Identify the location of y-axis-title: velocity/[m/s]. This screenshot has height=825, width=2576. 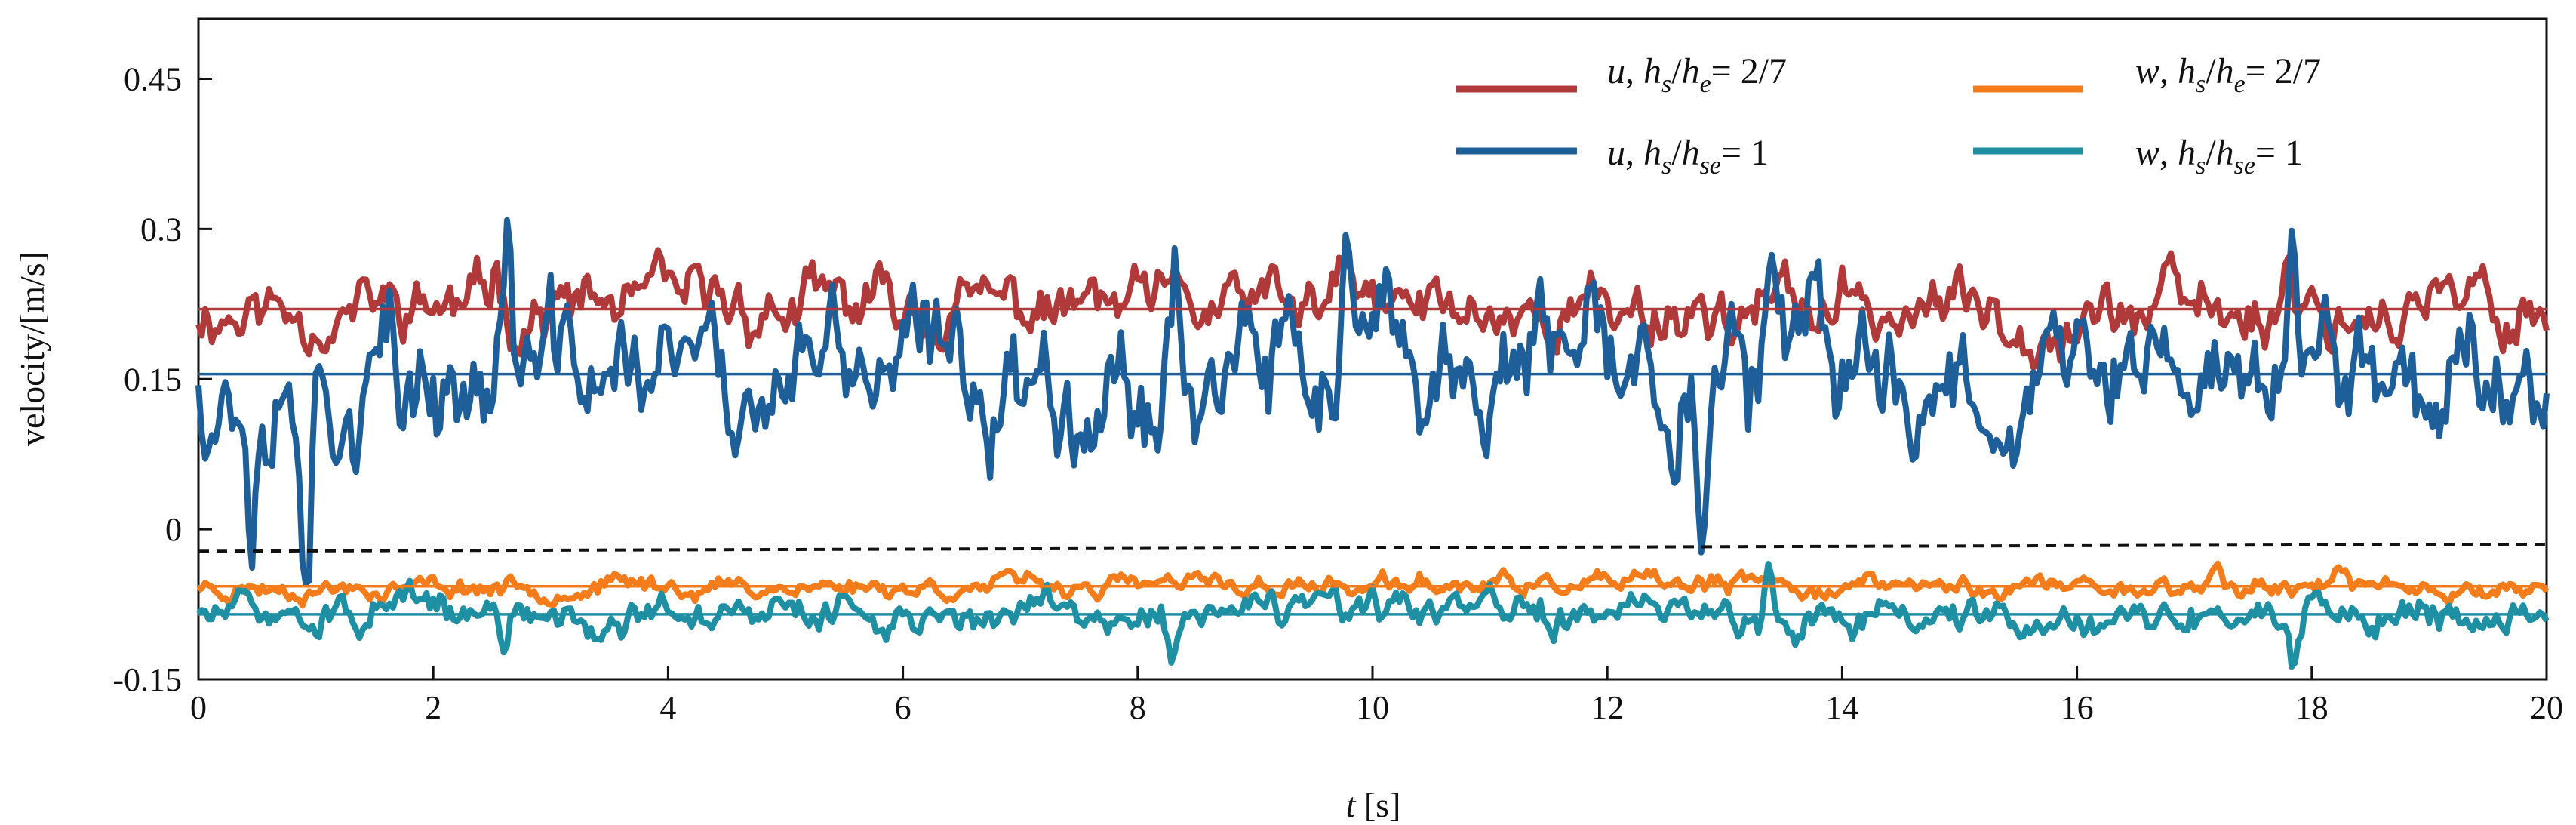
(32, 349).